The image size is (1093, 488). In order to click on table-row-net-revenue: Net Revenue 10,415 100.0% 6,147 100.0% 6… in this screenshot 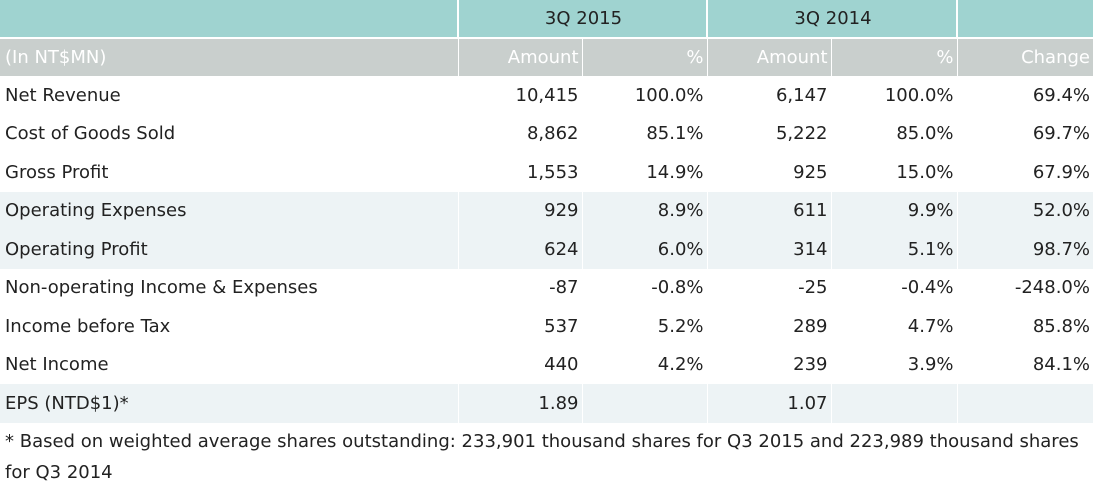, I will do `click(546, 95)`.